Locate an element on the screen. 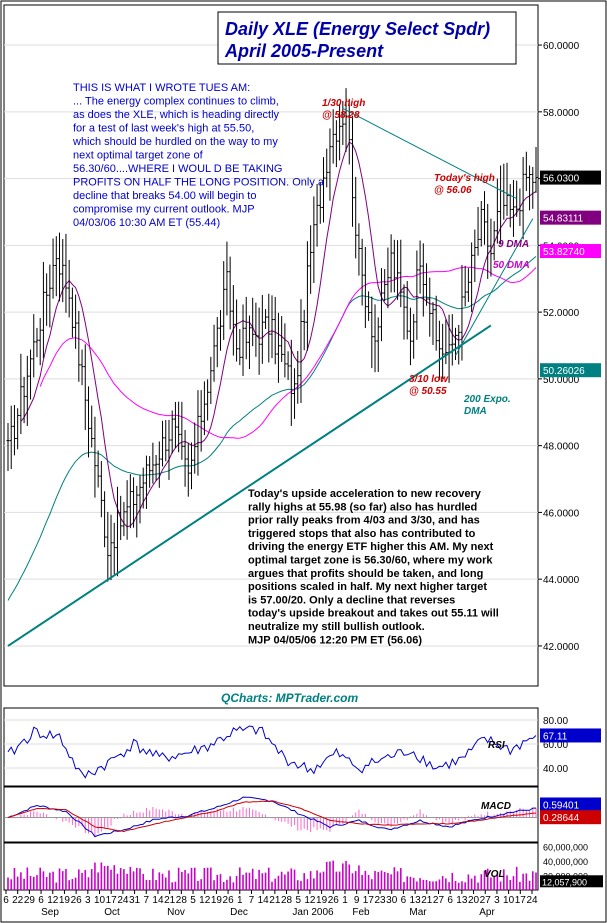 This screenshot has width=607, height=923. annotation-jan-high: 1/30 high @ 58.28 is located at coordinates (343, 109).